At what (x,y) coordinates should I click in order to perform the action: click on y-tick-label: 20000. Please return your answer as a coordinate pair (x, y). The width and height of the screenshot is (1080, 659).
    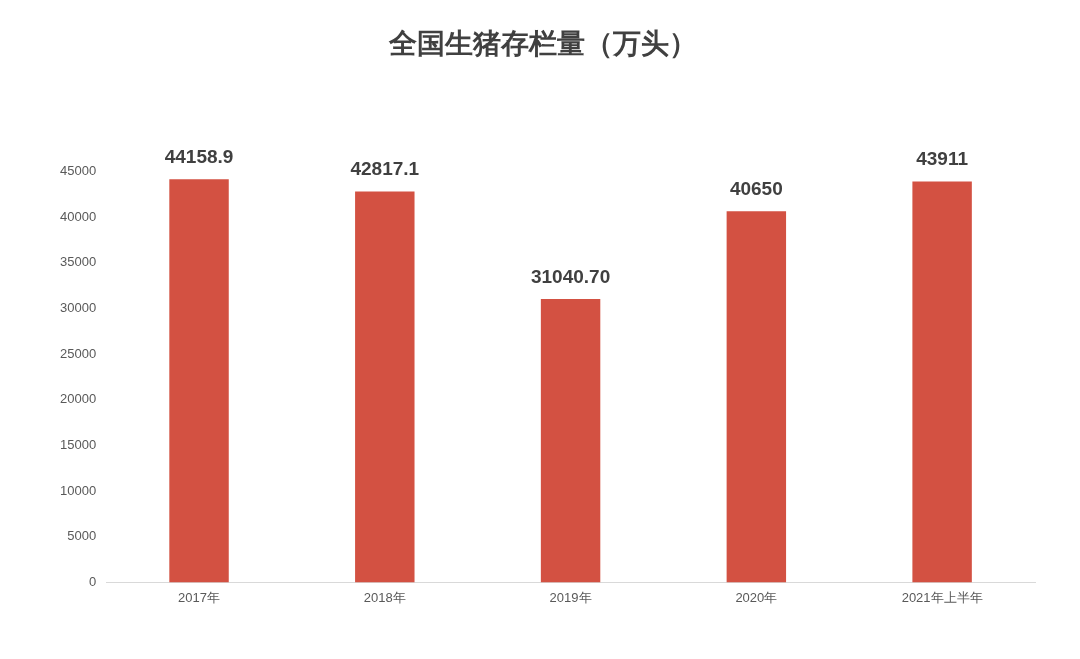
    Looking at the image, I should click on (78, 399).